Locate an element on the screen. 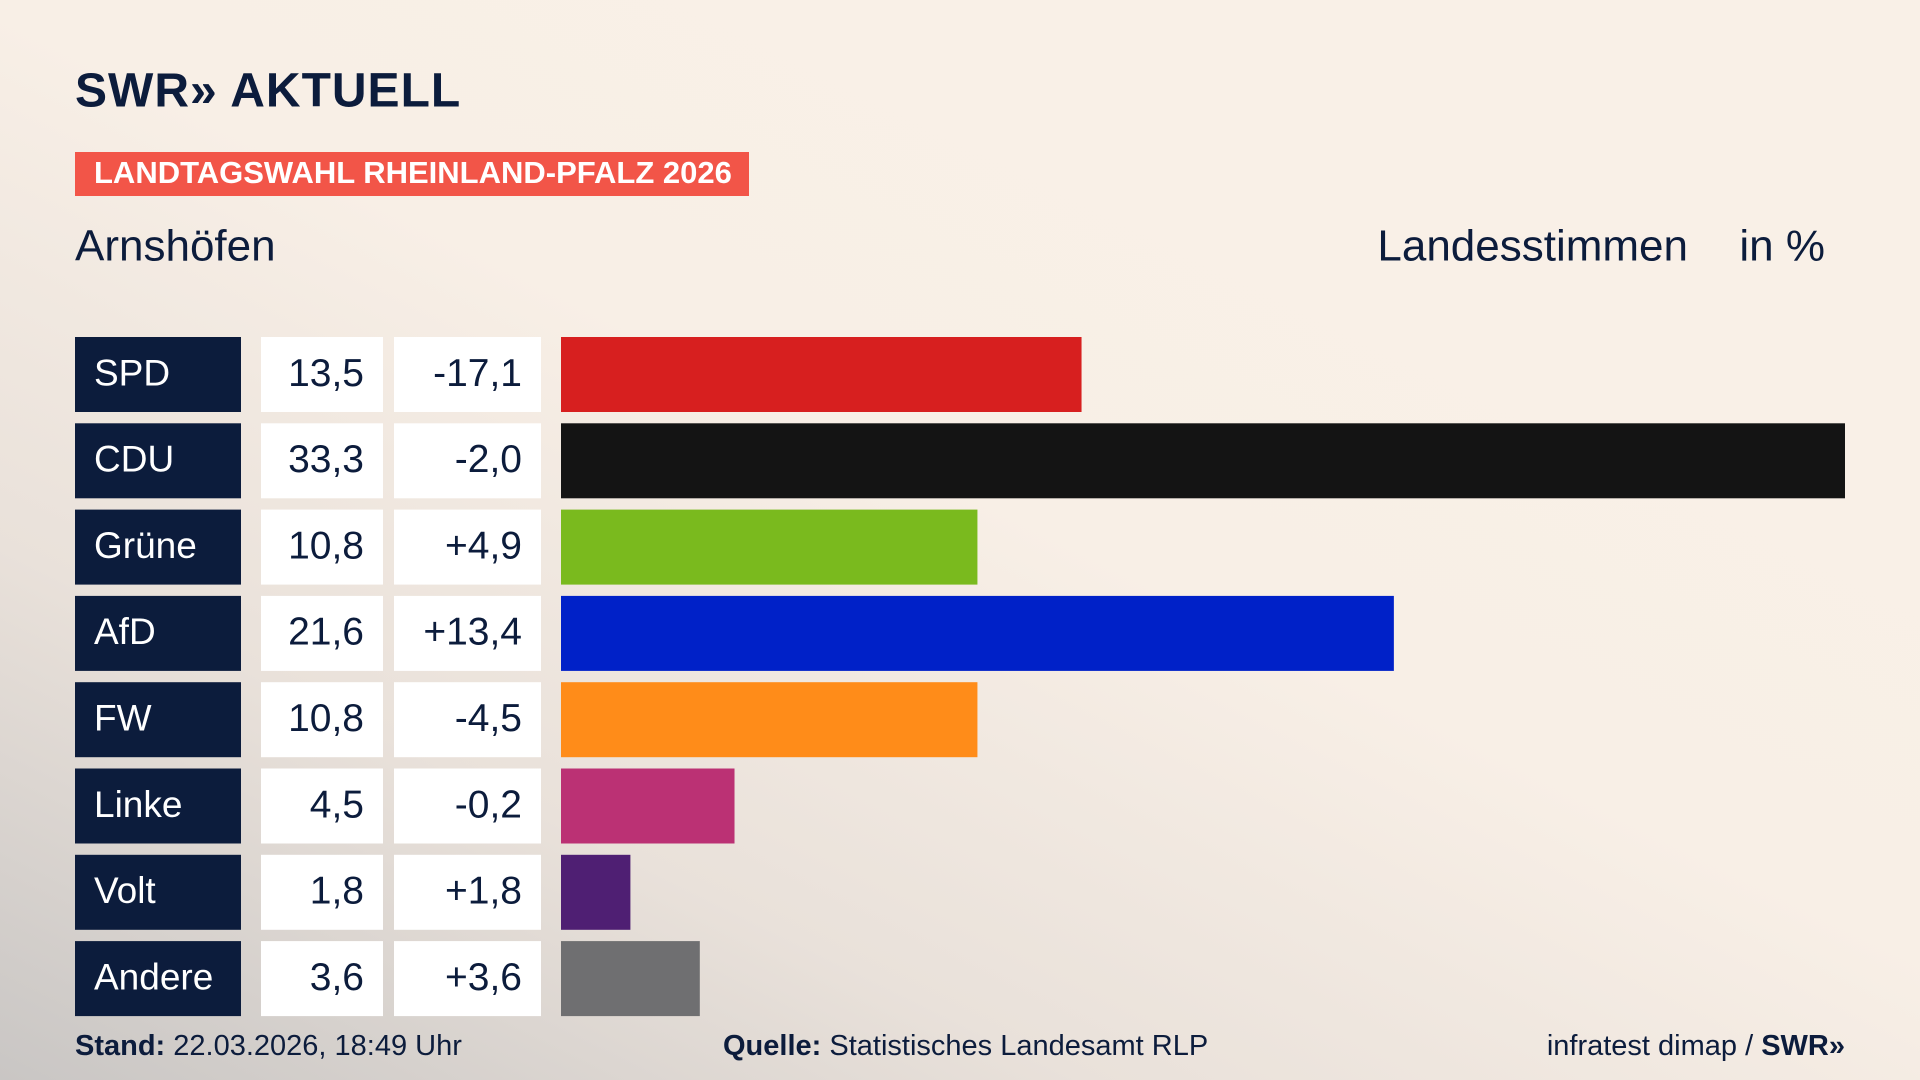 The height and width of the screenshot is (1080, 1920). party-label: AfD is located at coordinates (125, 631).